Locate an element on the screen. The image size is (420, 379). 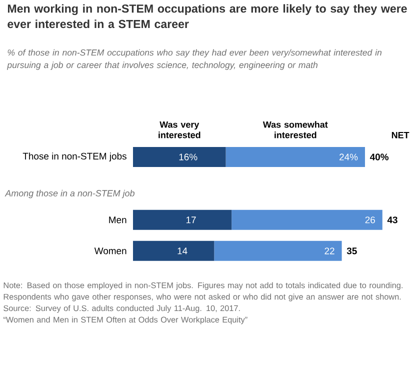
y-tick-label: Men is located at coordinates (117, 220).